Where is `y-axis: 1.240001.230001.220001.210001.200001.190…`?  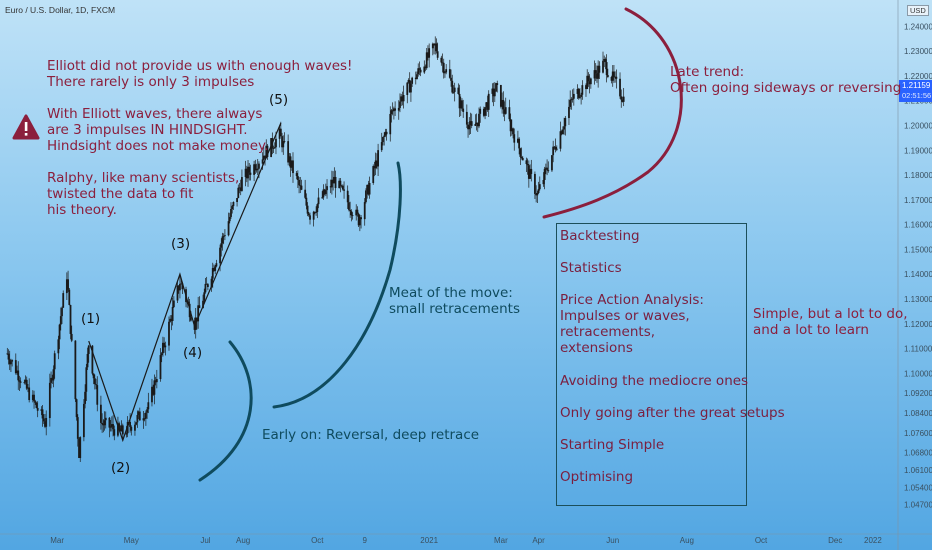
y-axis: 1.240001.230001.220001.210001.200001.190… is located at coordinates (914, 275).